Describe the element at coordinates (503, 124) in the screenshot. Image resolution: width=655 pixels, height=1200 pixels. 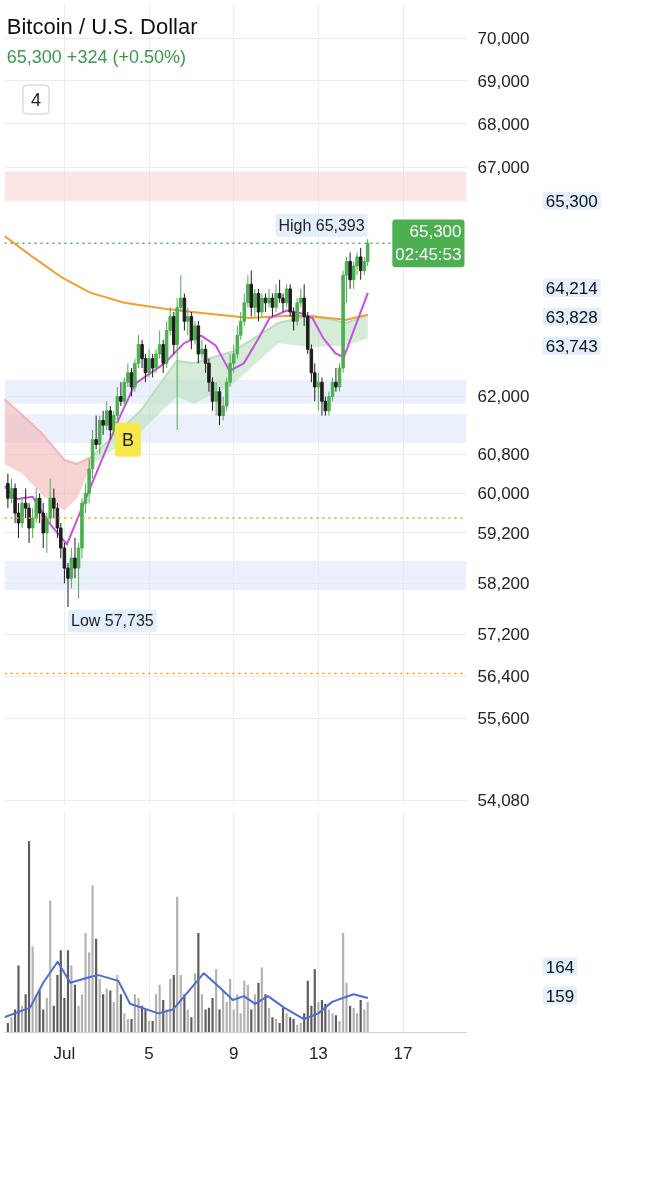
I see `y-tick-label: 68,000` at that location.